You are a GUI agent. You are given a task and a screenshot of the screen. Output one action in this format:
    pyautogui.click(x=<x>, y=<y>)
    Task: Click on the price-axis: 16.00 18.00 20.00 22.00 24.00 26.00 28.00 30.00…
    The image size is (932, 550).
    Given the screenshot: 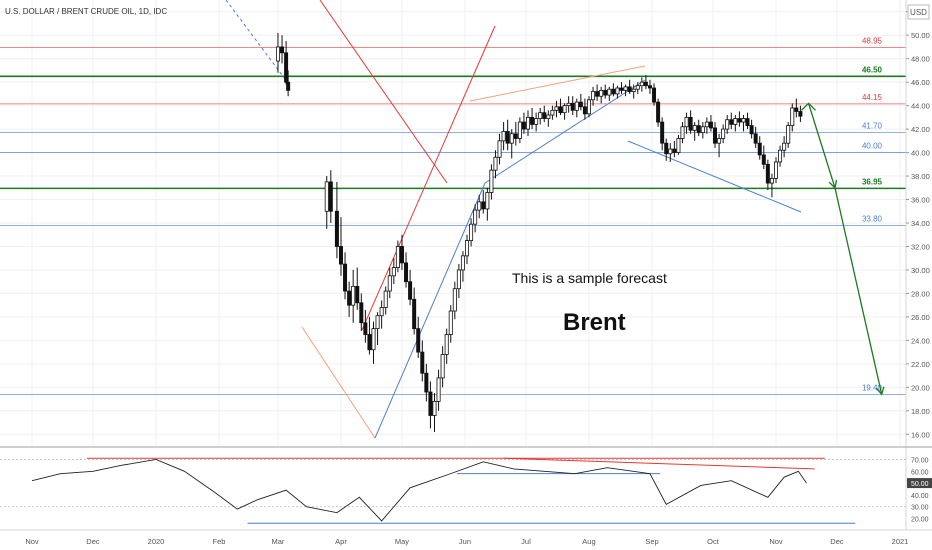 What is the action you would take?
    pyautogui.click(x=917, y=265)
    